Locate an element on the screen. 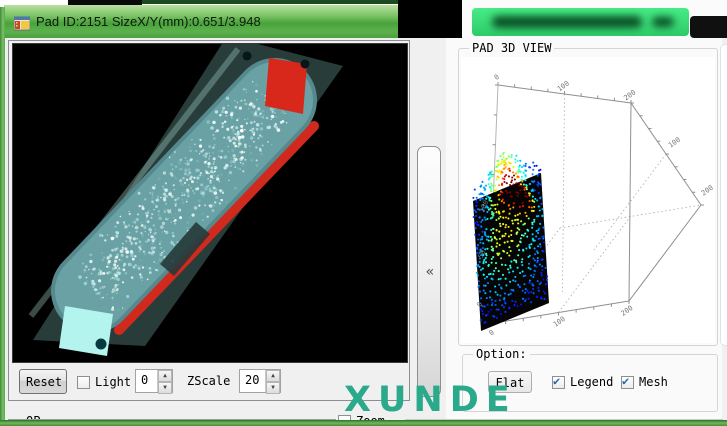 This screenshot has width=727, height=426. option-title: Option: is located at coordinates (501, 354).